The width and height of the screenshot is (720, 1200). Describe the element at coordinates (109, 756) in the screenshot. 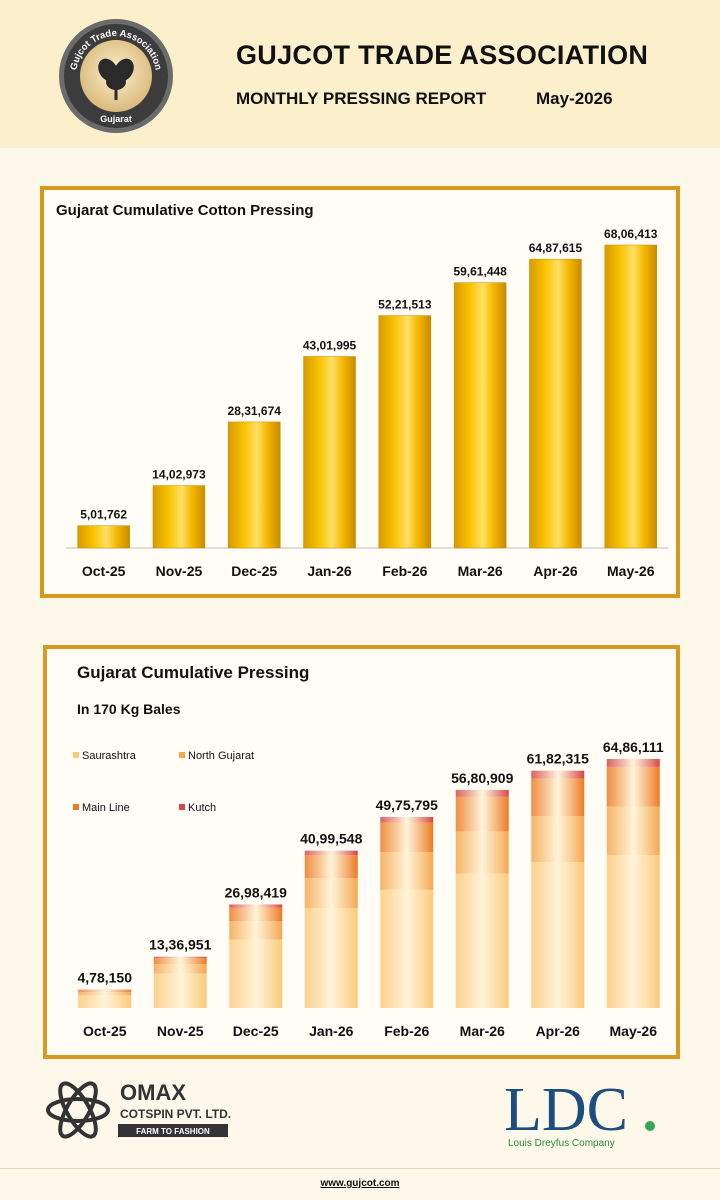

I see `legend-label: Saurashtra` at that location.